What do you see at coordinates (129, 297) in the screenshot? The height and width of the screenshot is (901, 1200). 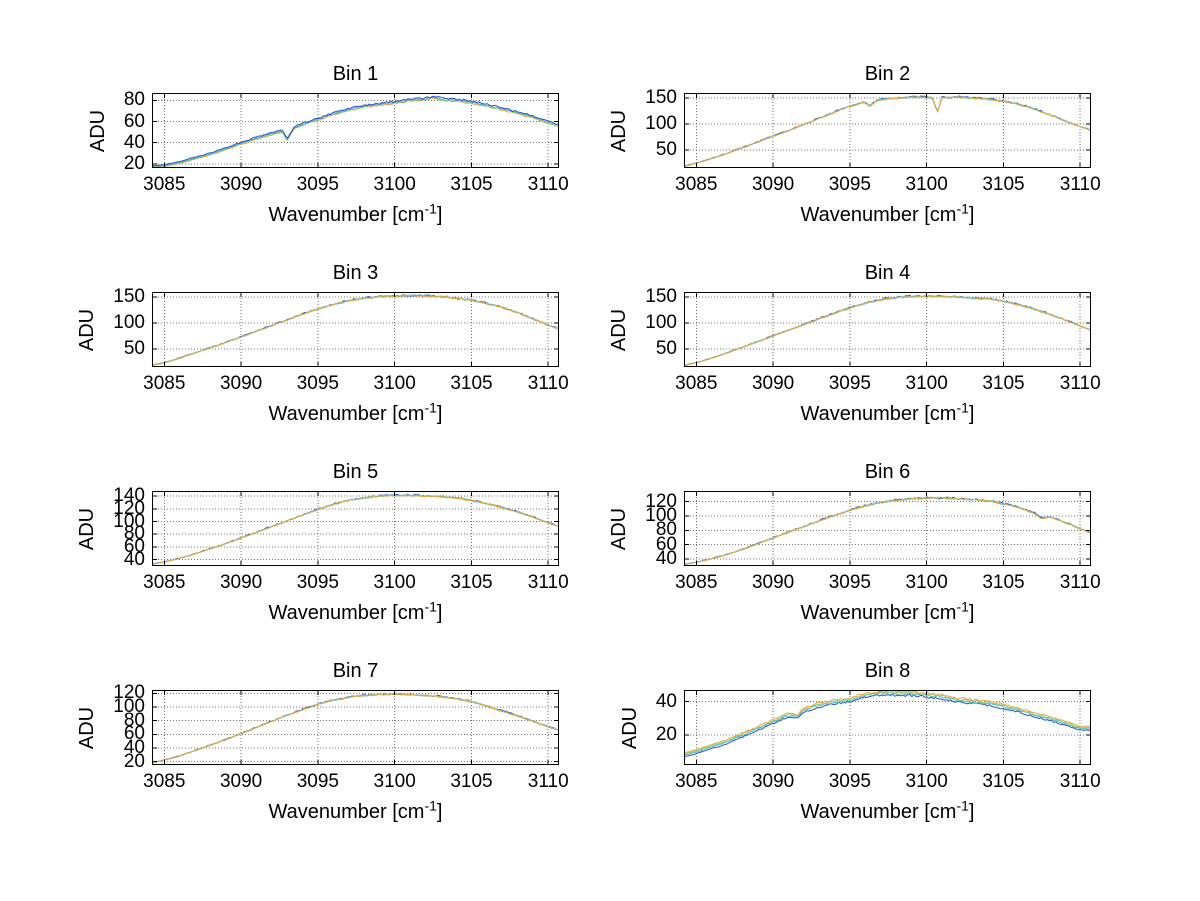 I see `y-tick-label: 150` at bounding box center [129, 297].